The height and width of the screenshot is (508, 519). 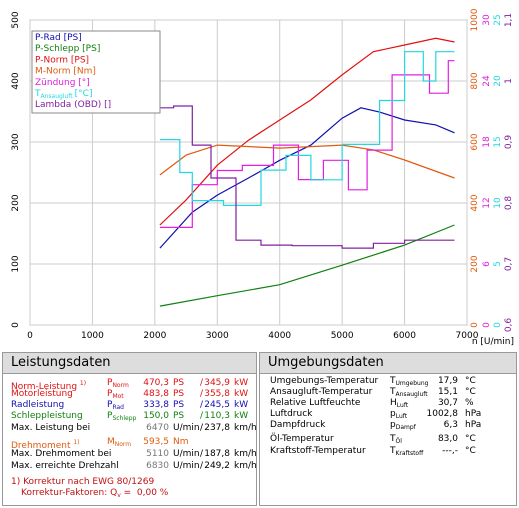 What do you see at coordinates (217, 405) in the screenshot?
I see `value: 245,5` at bounding box center [217, 405].